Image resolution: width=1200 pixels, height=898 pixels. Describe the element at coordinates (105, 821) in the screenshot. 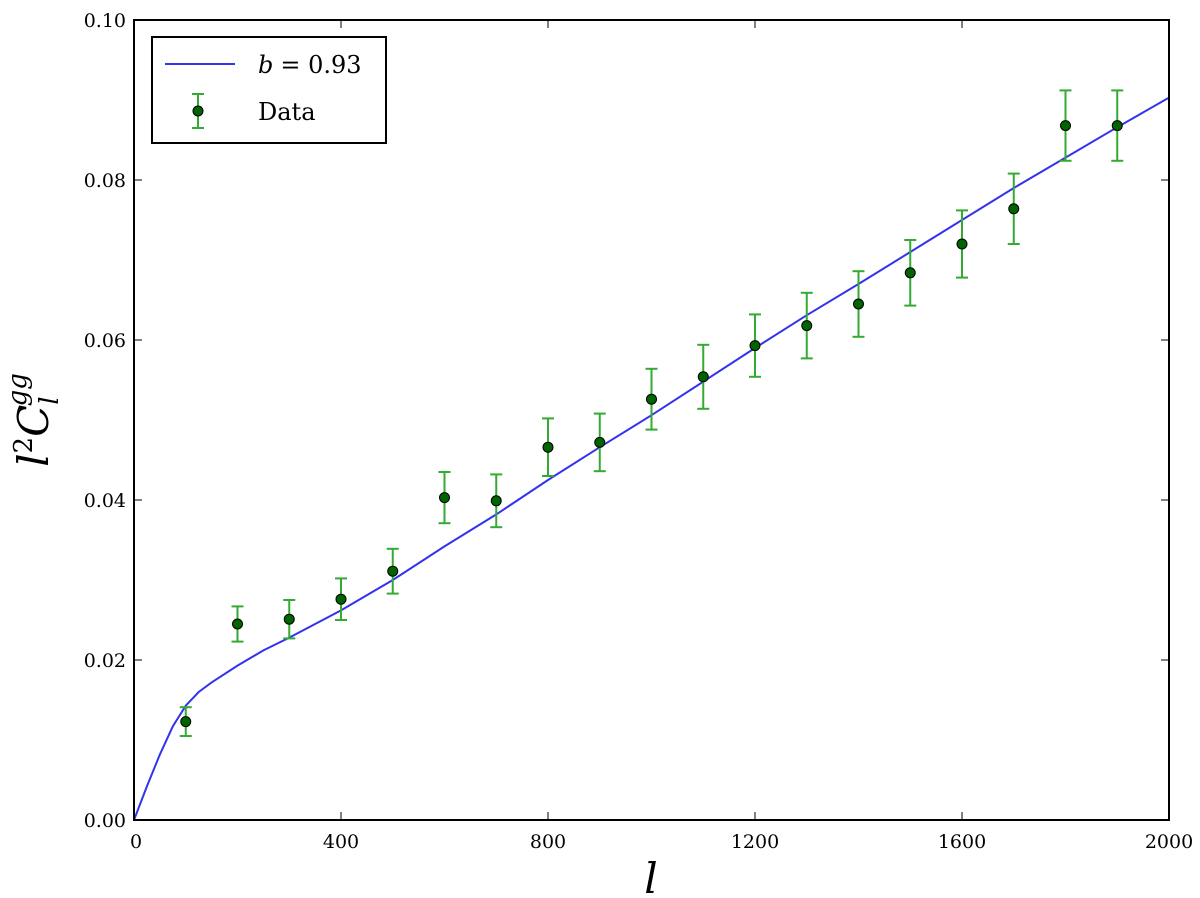

I see `y-tick-label: 0.00` at that location.